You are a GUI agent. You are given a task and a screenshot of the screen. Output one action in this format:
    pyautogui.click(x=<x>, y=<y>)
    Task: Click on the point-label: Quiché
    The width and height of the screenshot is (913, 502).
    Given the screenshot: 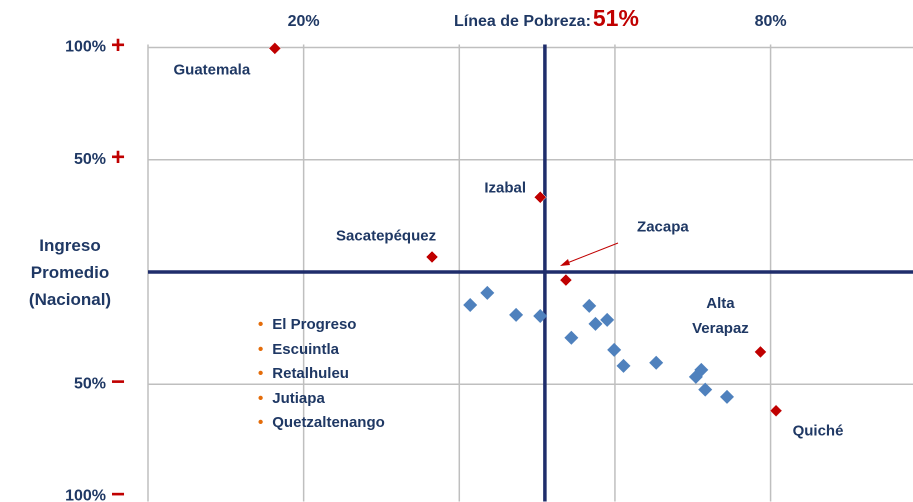 What is the action you would take?
    pyautogui.click(x=818, y=431)
    